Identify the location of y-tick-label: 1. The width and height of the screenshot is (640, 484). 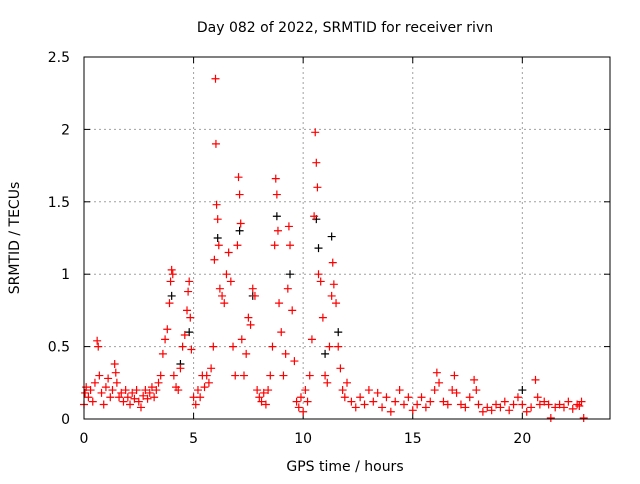
(65, 275).